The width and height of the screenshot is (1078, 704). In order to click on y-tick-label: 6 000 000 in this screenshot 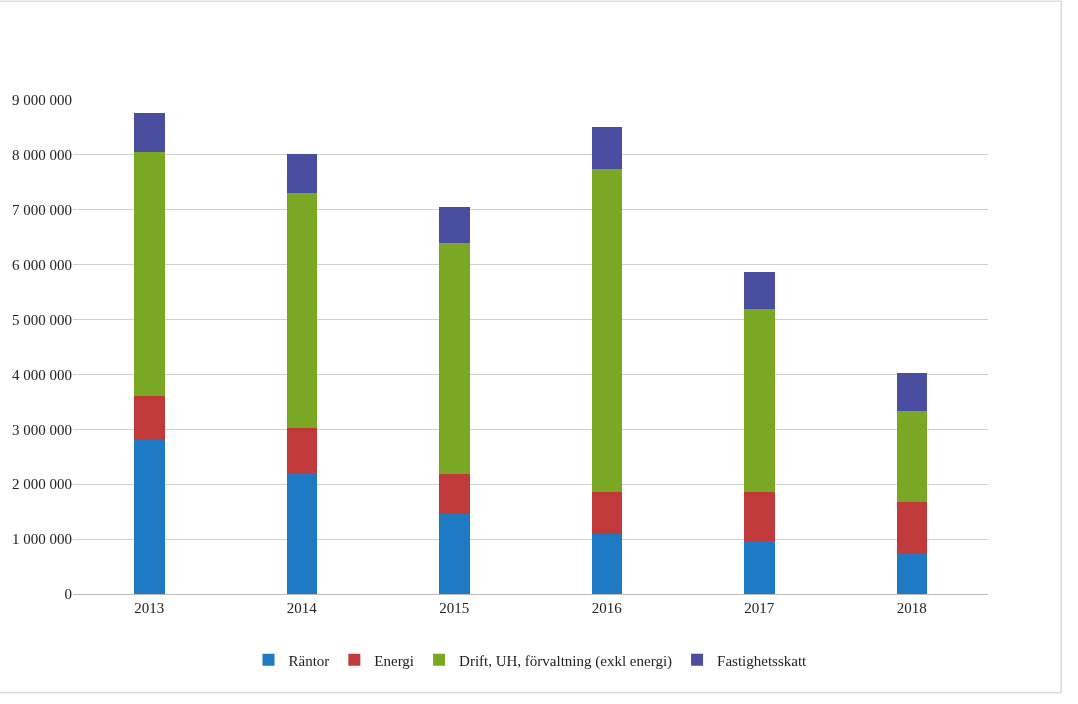, I will do `click(42, 264)`.